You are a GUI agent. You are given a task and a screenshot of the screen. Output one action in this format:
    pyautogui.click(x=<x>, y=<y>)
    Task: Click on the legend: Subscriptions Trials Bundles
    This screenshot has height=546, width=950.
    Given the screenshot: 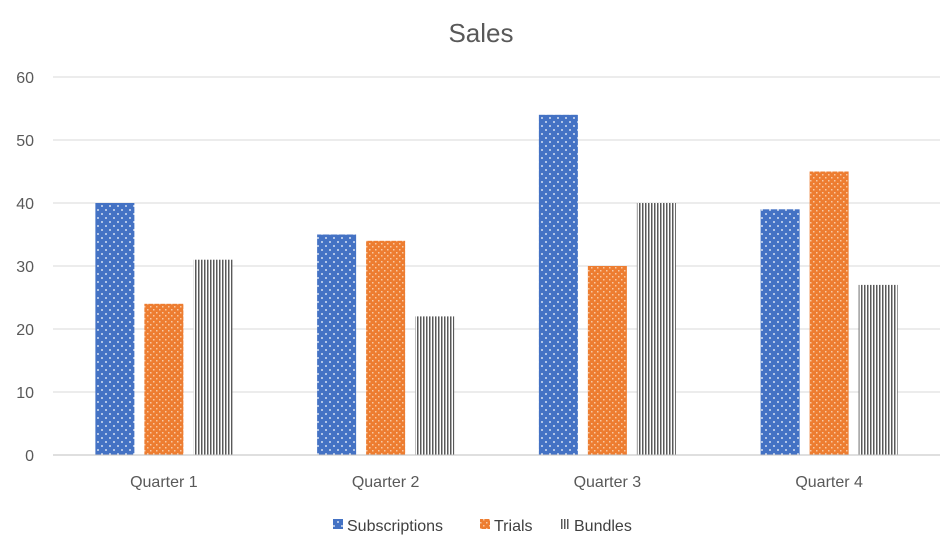 What is the action you would take?
    pyautogui.click(x=482, y=526)
    